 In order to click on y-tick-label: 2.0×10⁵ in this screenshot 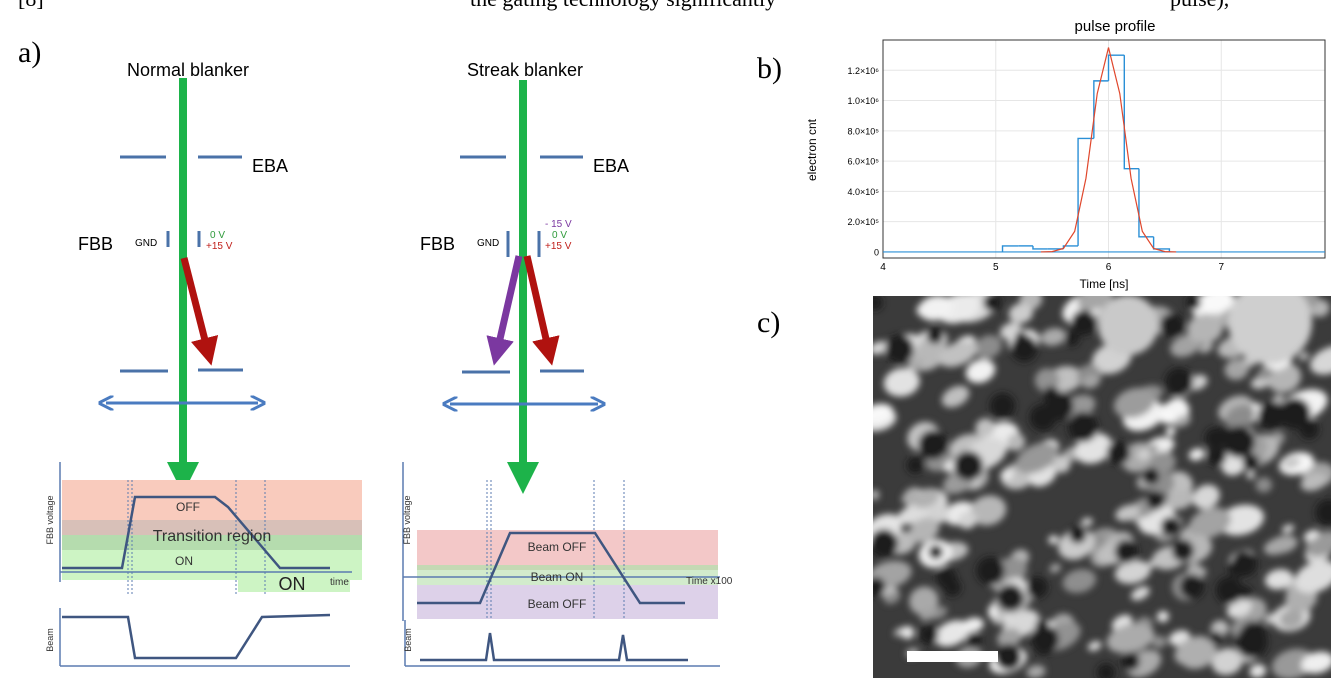, I will do `click(863, 222)`.